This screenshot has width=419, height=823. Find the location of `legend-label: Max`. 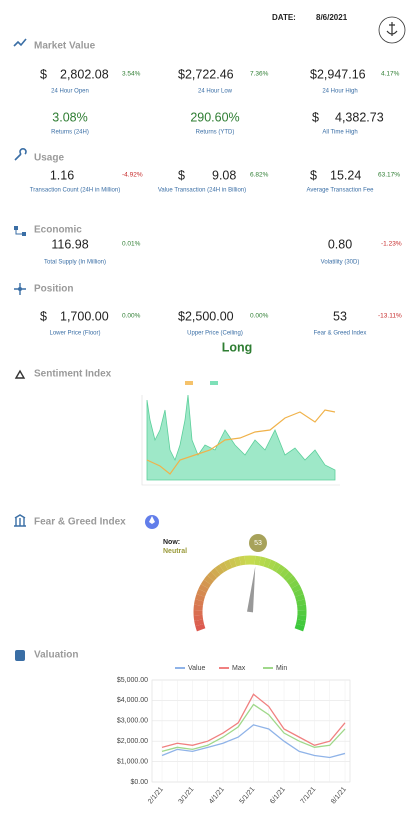

legend-label: Max is located at coordinates (239, 668).